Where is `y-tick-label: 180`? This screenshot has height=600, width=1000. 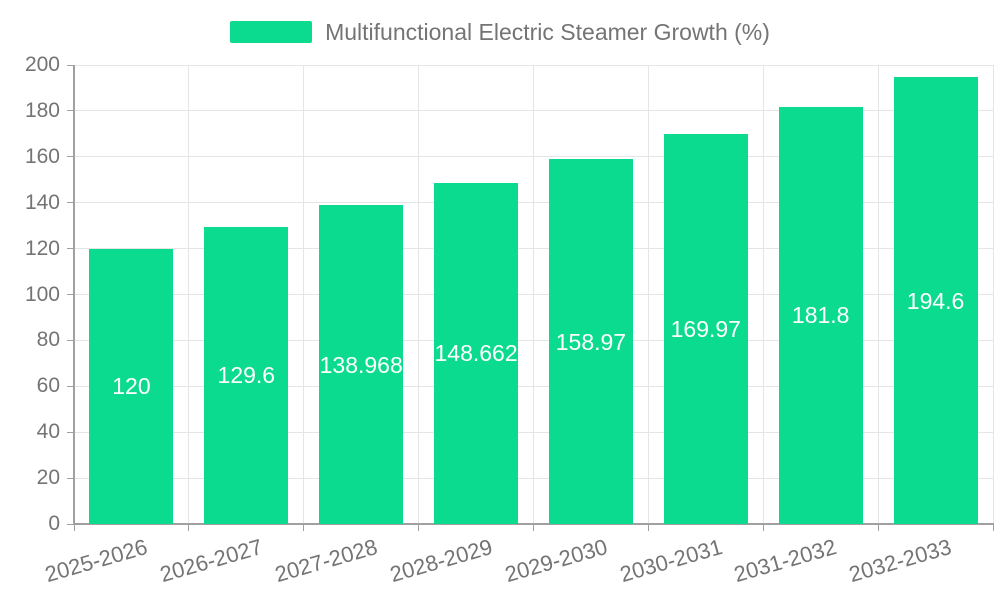
y-tick-label: 180 is located at coordinates (42, 110).